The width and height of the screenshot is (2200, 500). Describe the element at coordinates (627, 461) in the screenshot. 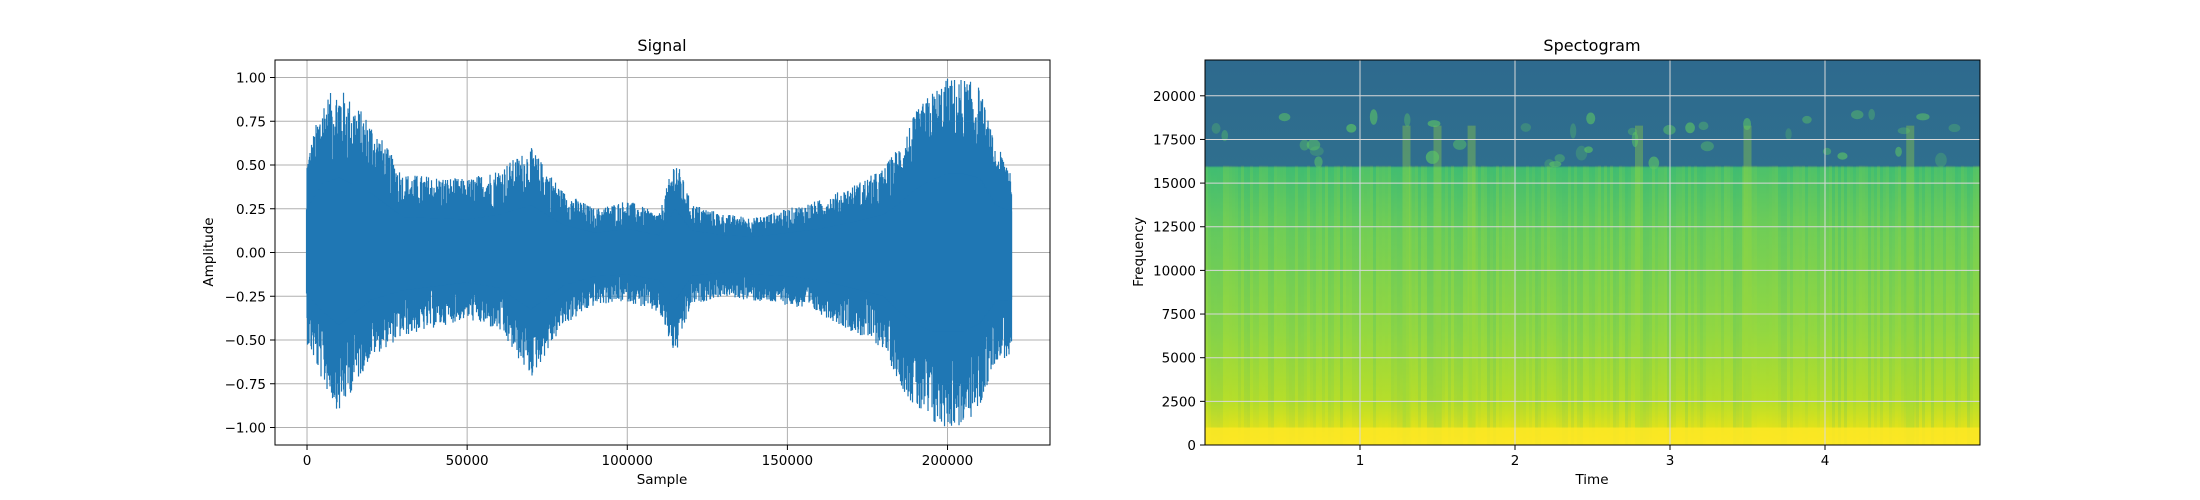

I see `signal-x-tick-label: 100000` at that location.